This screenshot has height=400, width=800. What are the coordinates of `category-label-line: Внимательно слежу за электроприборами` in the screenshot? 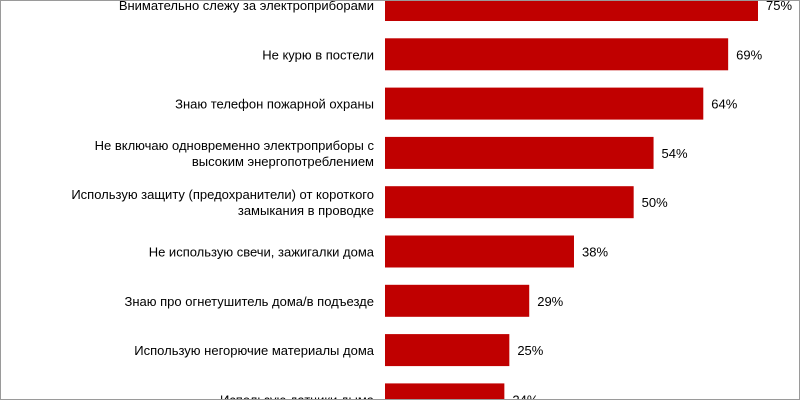 It's located at (246, 7).